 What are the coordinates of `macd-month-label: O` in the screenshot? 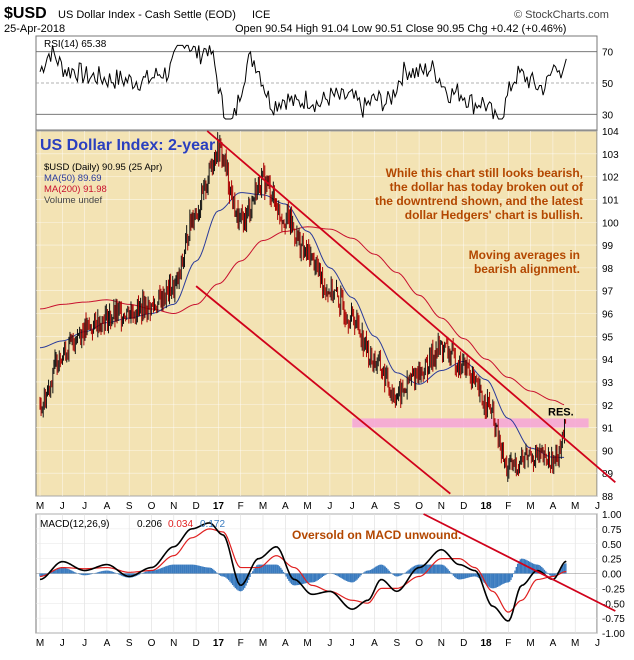 It's located at (152, 643).